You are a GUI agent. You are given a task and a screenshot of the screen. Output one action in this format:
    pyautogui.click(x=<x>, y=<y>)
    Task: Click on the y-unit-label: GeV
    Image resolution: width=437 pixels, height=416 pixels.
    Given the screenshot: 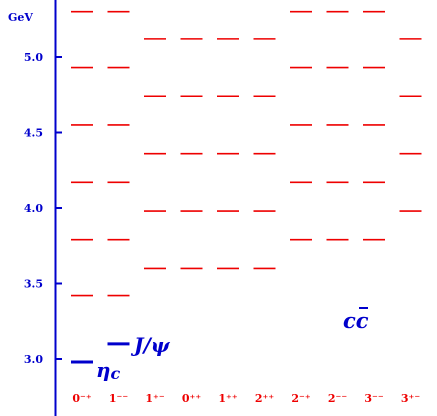 What is the action you would take?
    pyautogui.click(x=20, y=17)
    